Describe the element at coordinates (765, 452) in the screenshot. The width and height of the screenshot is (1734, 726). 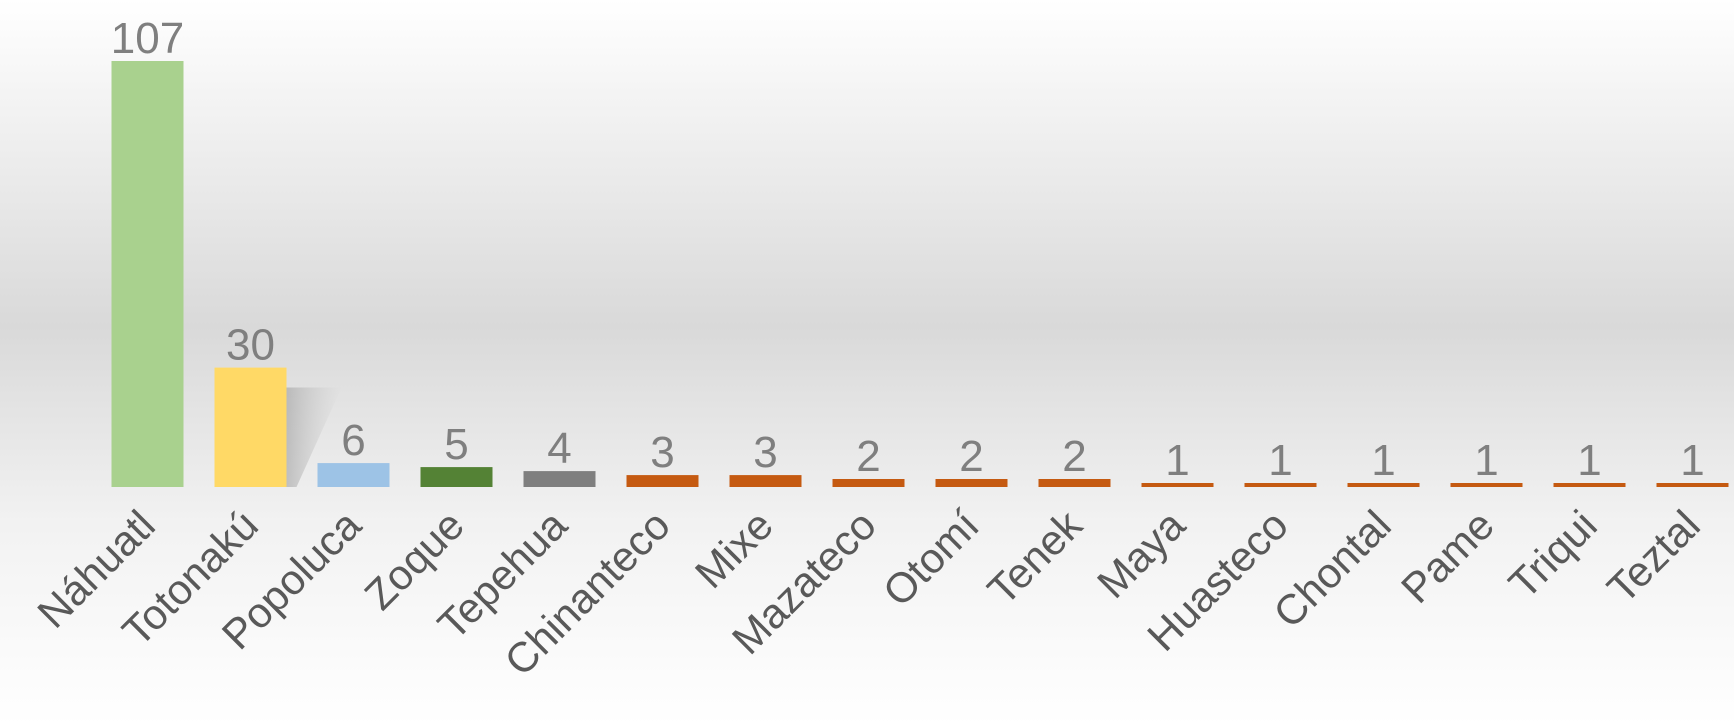
I see `value-label-mixe: 3` at that location.